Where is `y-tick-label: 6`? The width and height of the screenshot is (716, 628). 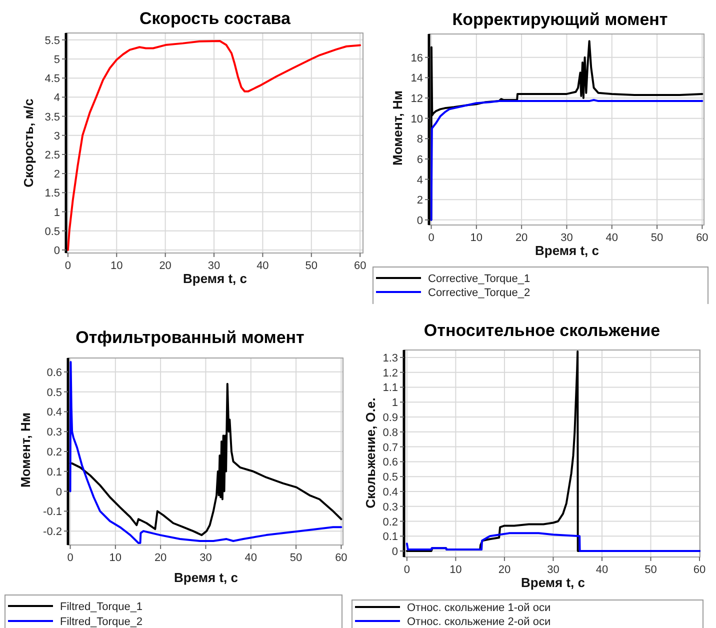
y-tick-label: 6 is located at coordinates (419, 160).